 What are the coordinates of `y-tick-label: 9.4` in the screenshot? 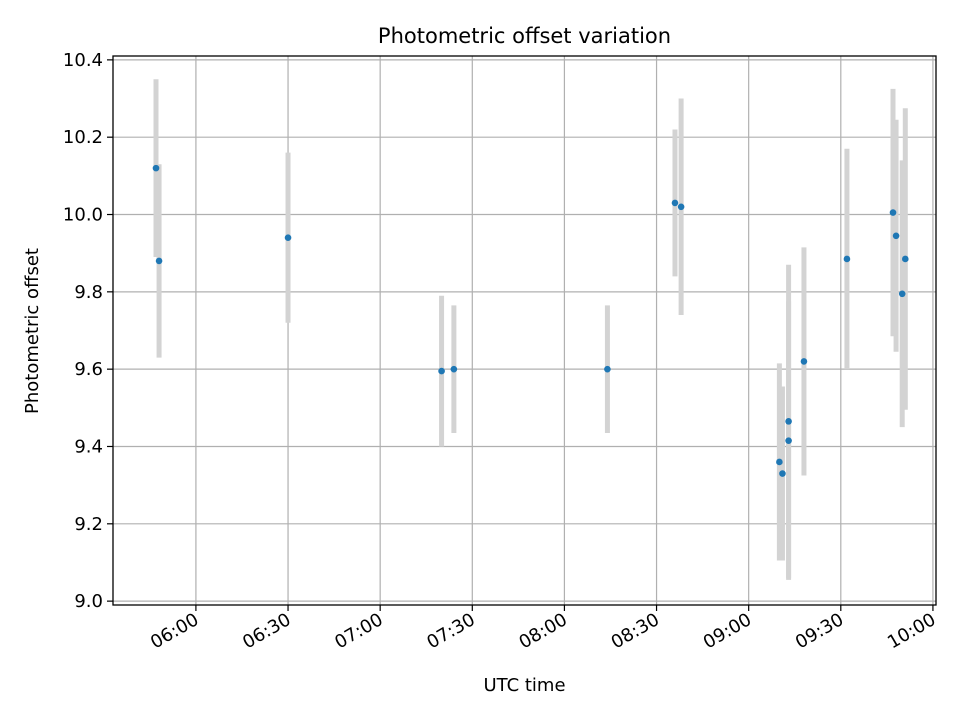 It's located at (88, 446).